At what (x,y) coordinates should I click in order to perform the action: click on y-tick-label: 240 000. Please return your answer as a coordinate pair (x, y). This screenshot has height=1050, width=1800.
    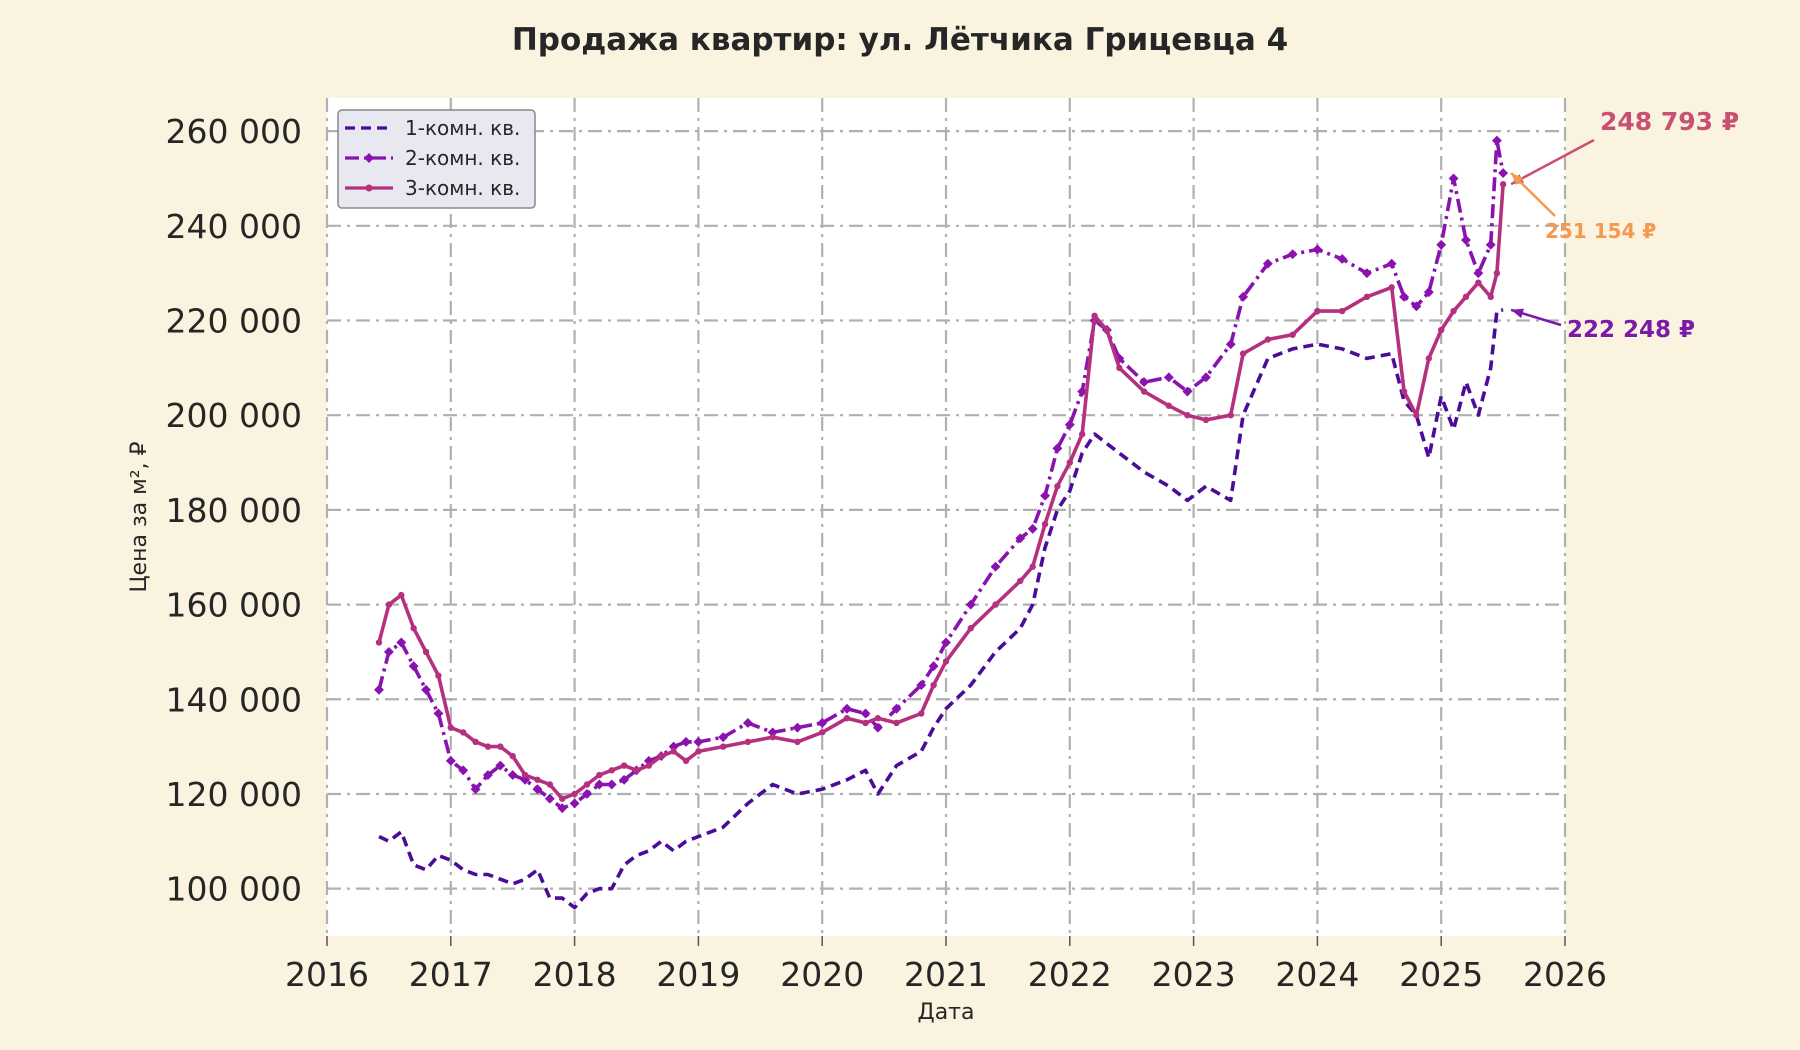
    Looking at the image, I should click on (234, 226).